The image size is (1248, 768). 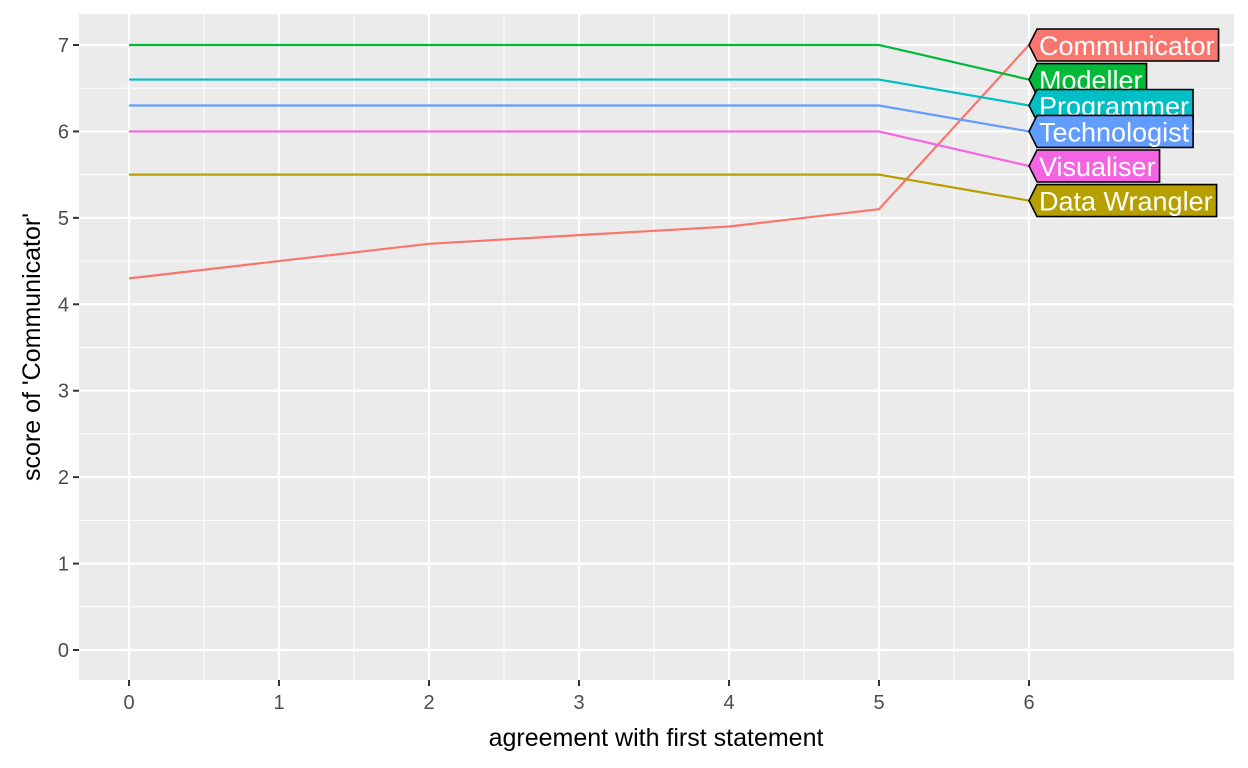 I want to click on x-tick-label: 1, so click(x=278, y=703).